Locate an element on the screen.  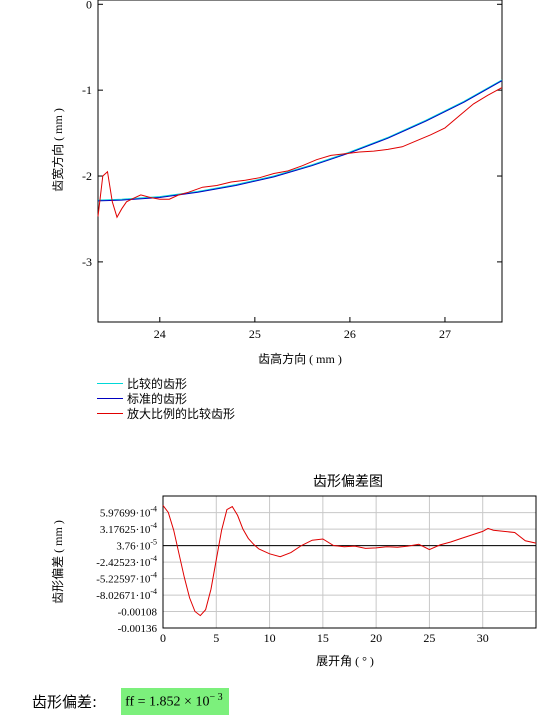
chart2-x-tick-label: 20 is located at coordinates (376, 638).